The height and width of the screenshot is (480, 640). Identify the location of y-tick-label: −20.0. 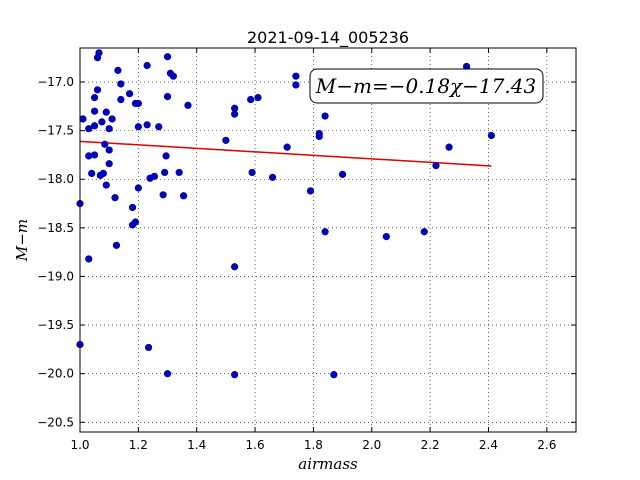
(55, 374).